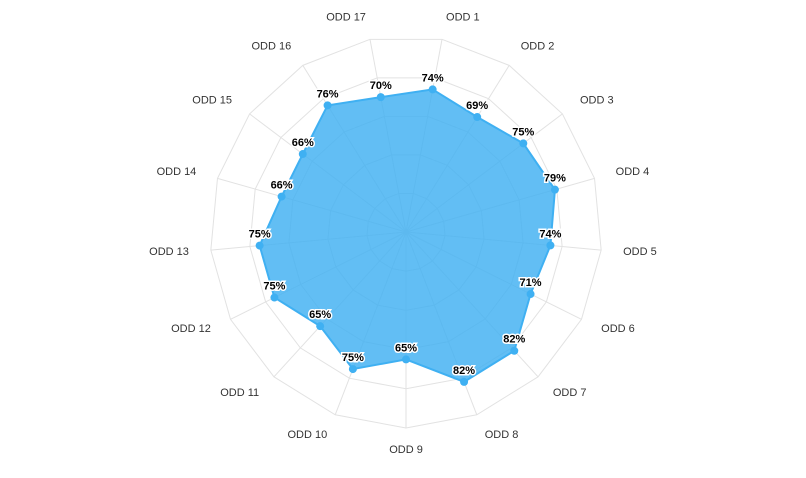 The image size is (806, 478). Describe the element at coordinates (463, 18) in the screenshot. I see `axis-label: ODD 1` at that location.